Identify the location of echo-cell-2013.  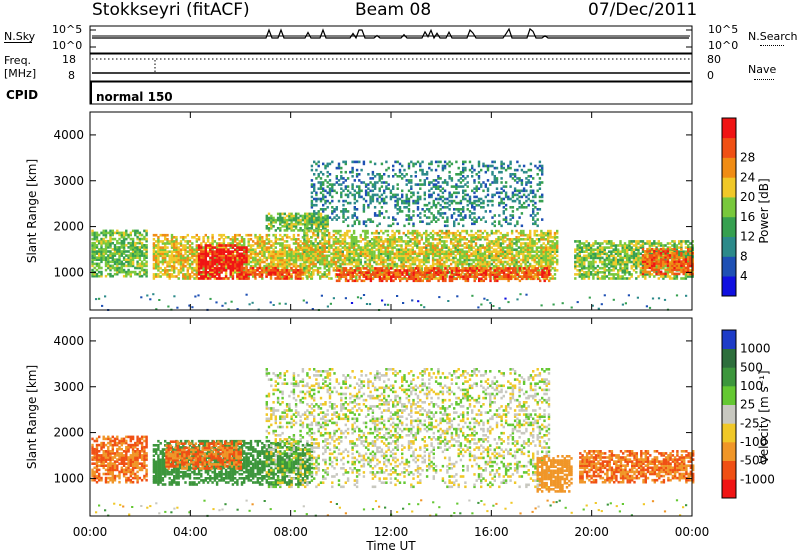
(298, 224).